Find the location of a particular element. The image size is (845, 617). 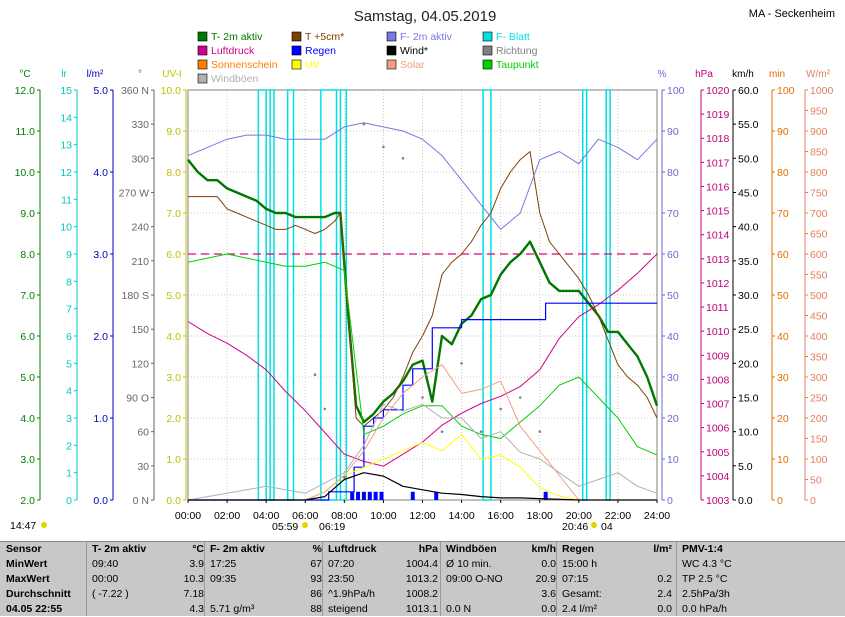

table-header-unit: l/m² is located at coordinates (662, 549).